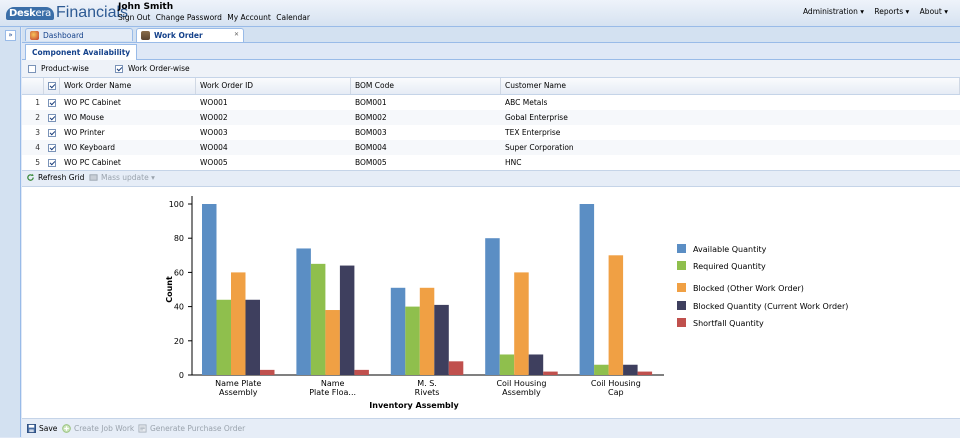 The height and width of the screenshot is (438, 960). I want to click on save-icon, so click(31, 428).